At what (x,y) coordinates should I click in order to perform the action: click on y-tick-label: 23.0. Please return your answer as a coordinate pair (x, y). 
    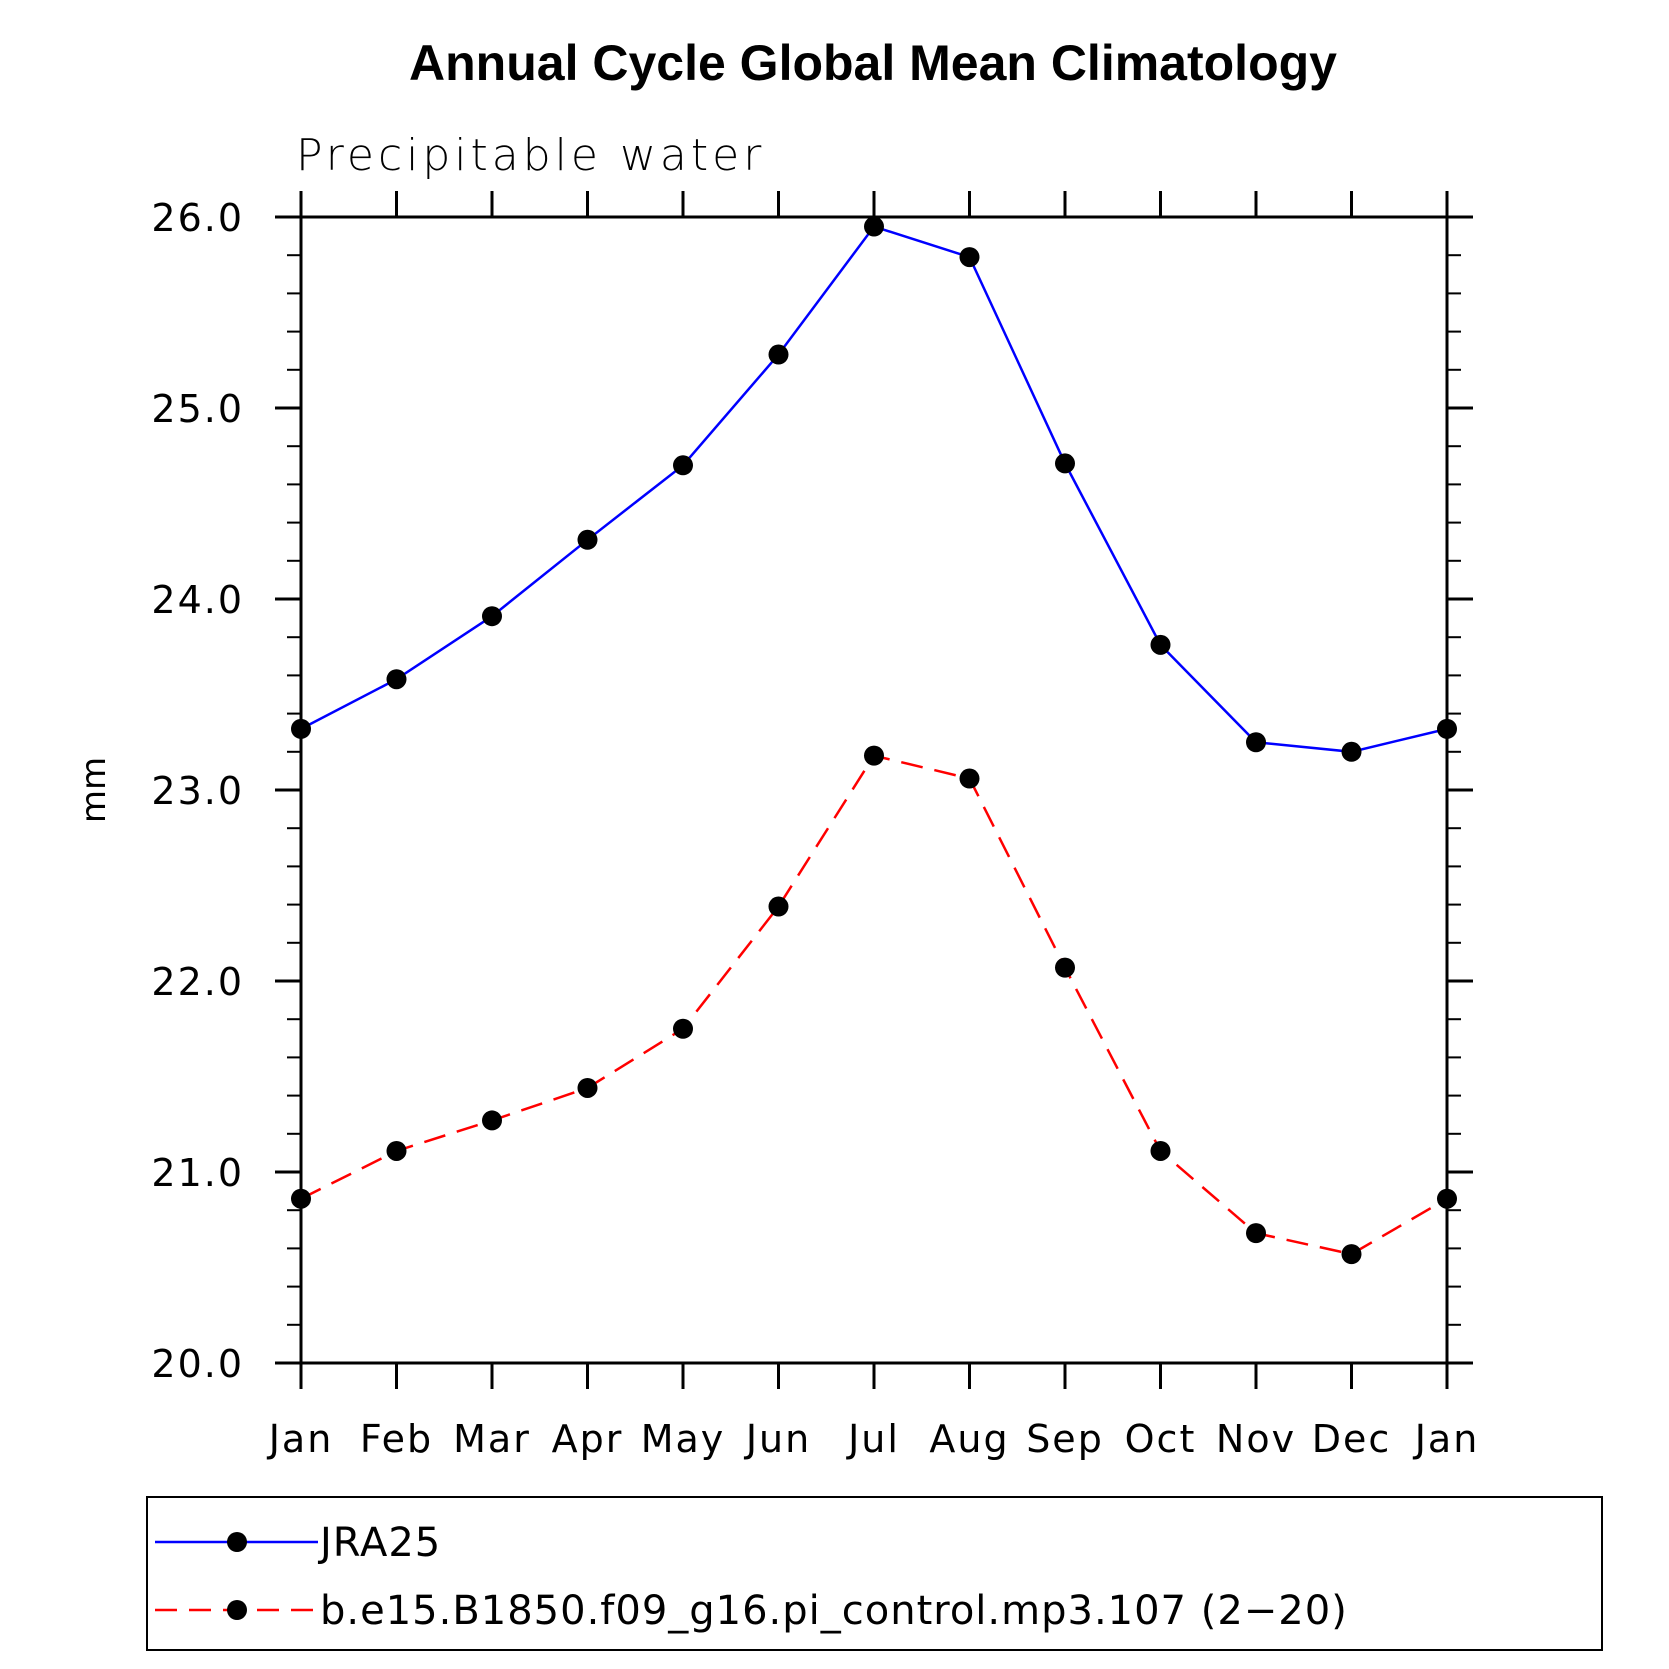
    Looking at the image, I should click on (197, 791).